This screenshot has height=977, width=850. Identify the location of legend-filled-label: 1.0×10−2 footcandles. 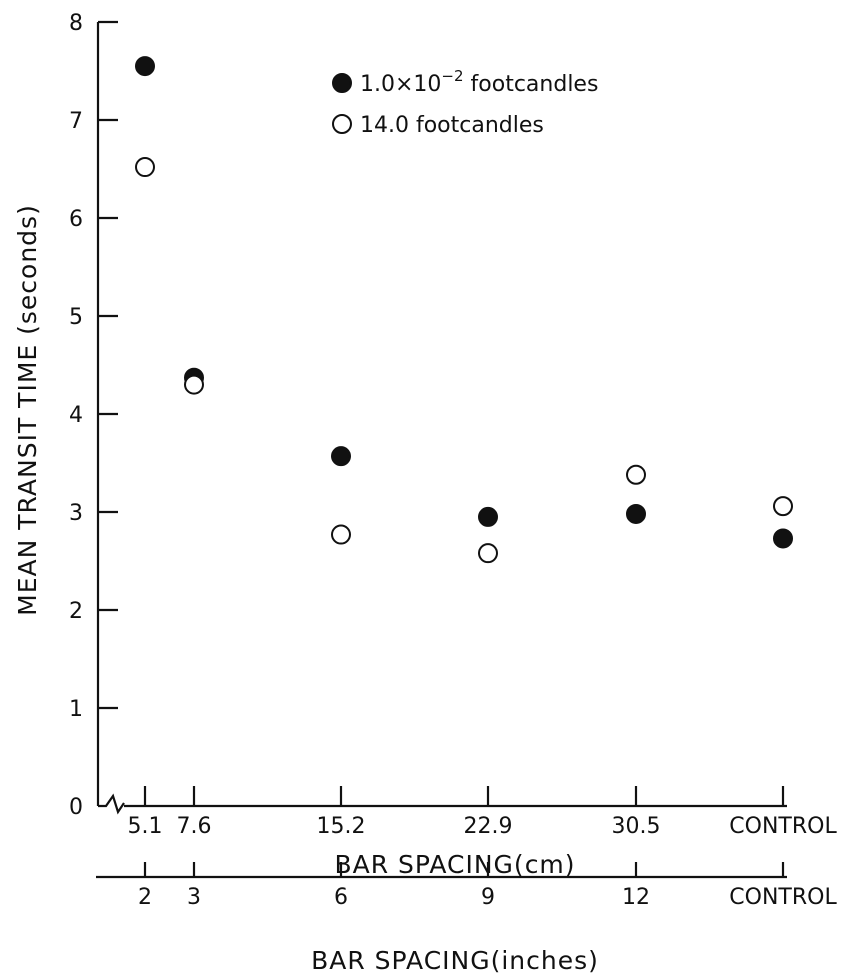
(479, 82).